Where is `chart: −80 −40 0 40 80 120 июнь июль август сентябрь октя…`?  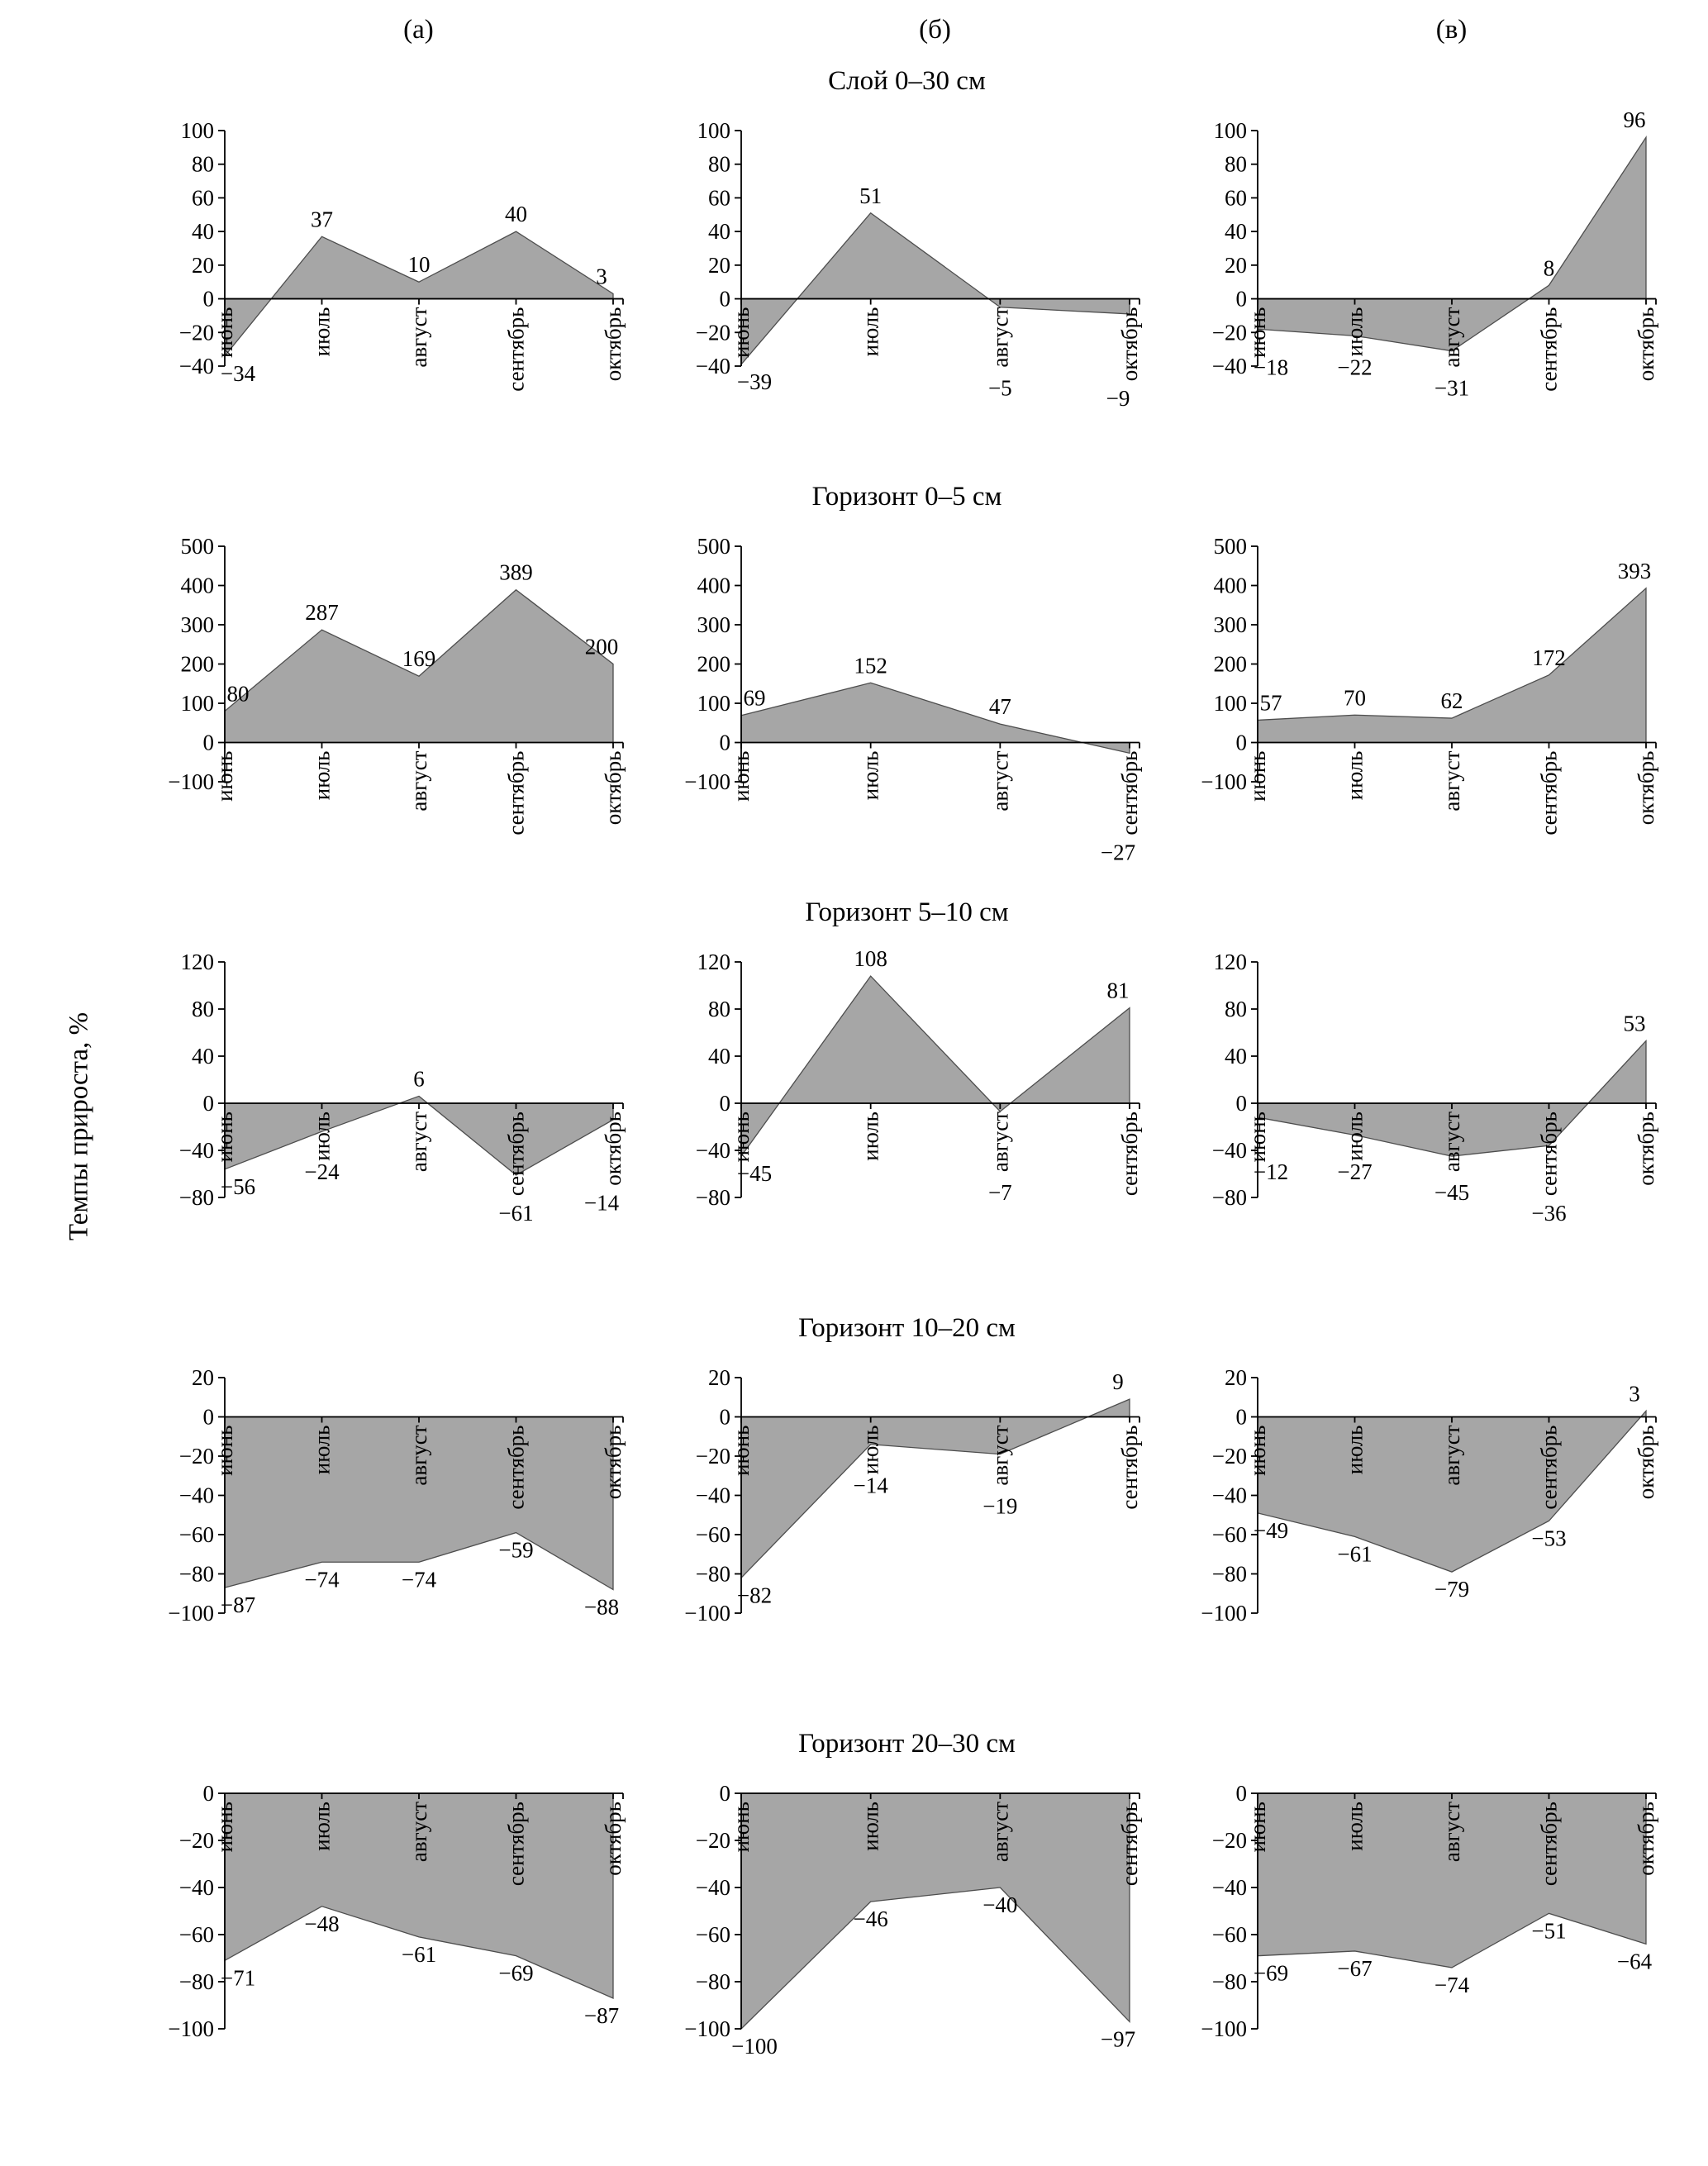 chart: −80 −40 0 40 80 120 июнь июль август сентябрь октя… is located at coordinates (1435, 1088).